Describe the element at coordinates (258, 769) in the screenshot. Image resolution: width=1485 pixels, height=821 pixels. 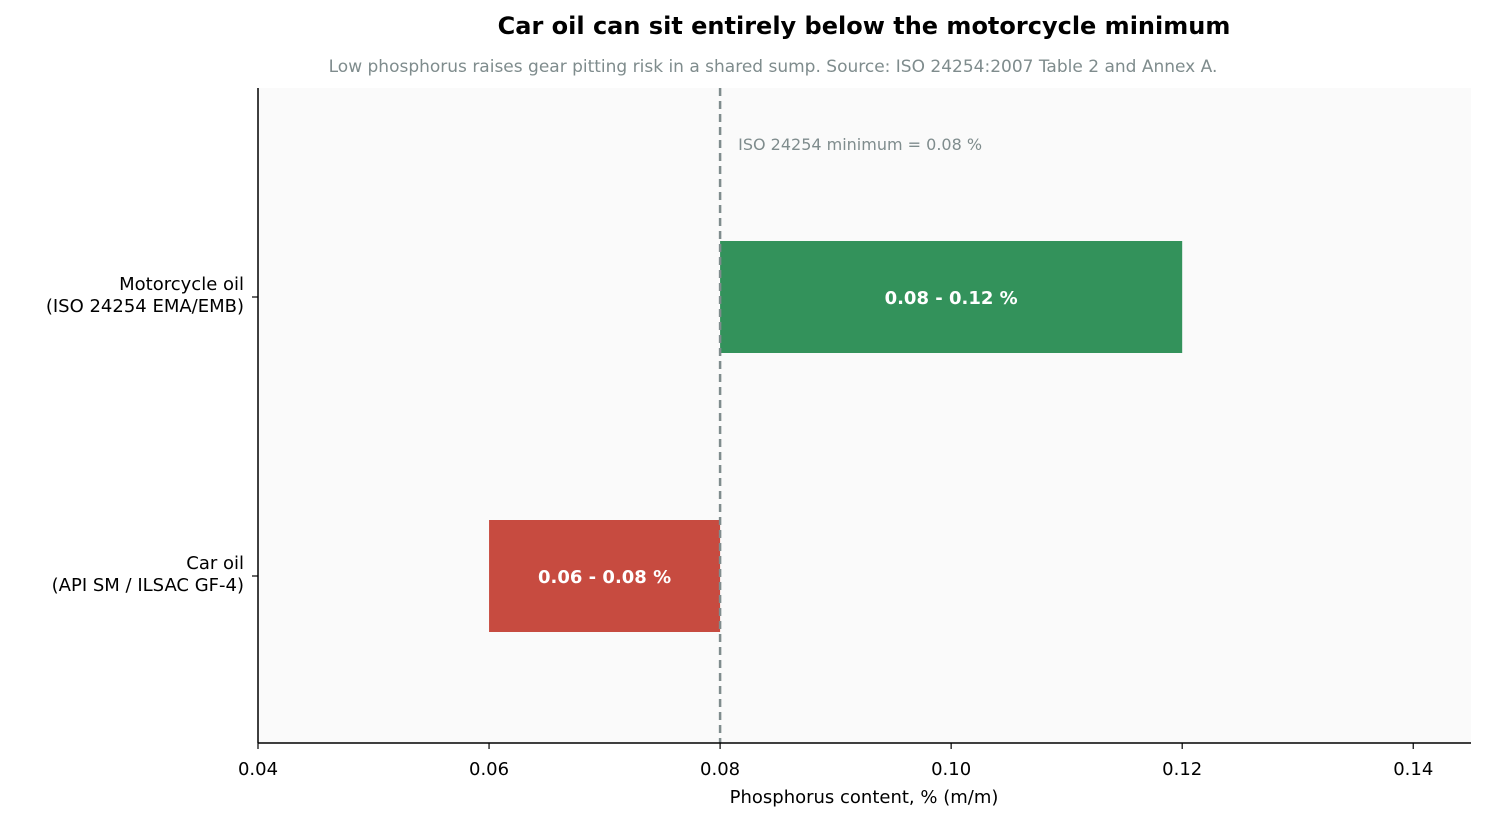
I see `x-tick-label-0: 0.04` at that location.